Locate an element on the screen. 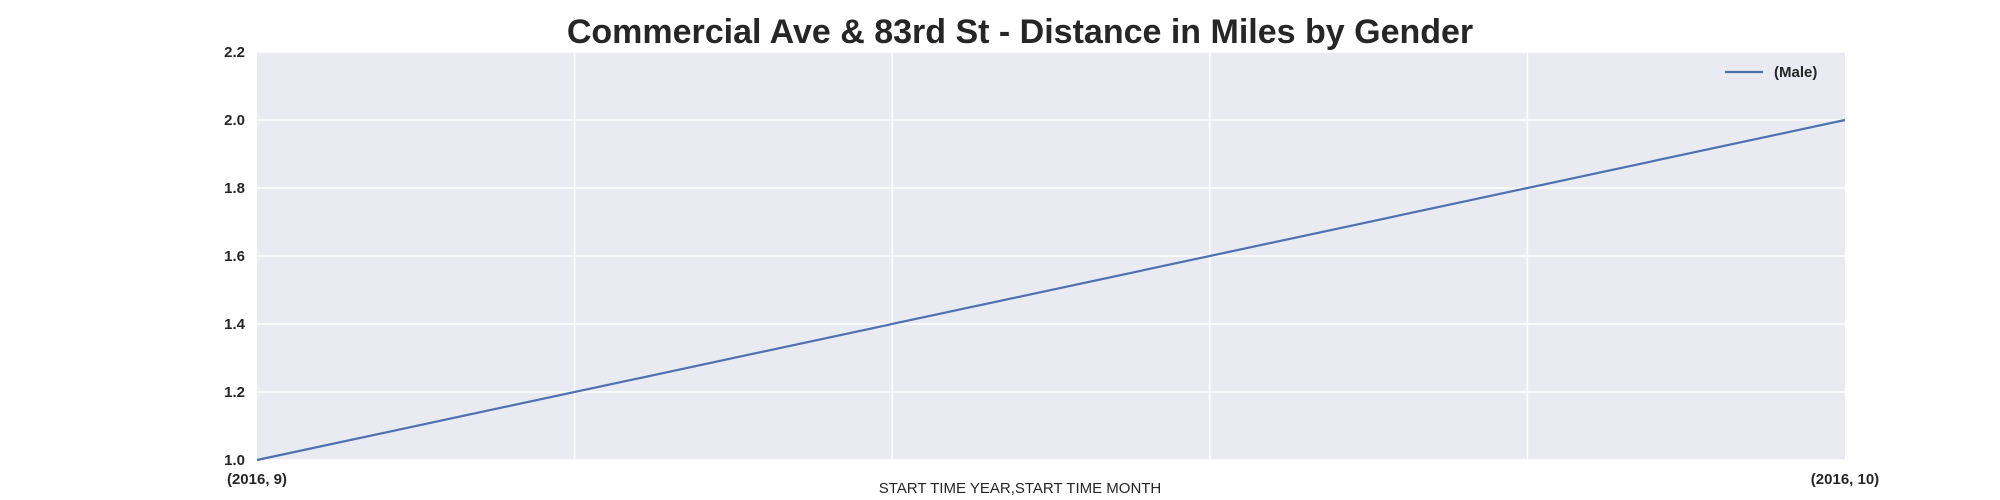  legend: (Male) is located at coordinates (1771, 72).